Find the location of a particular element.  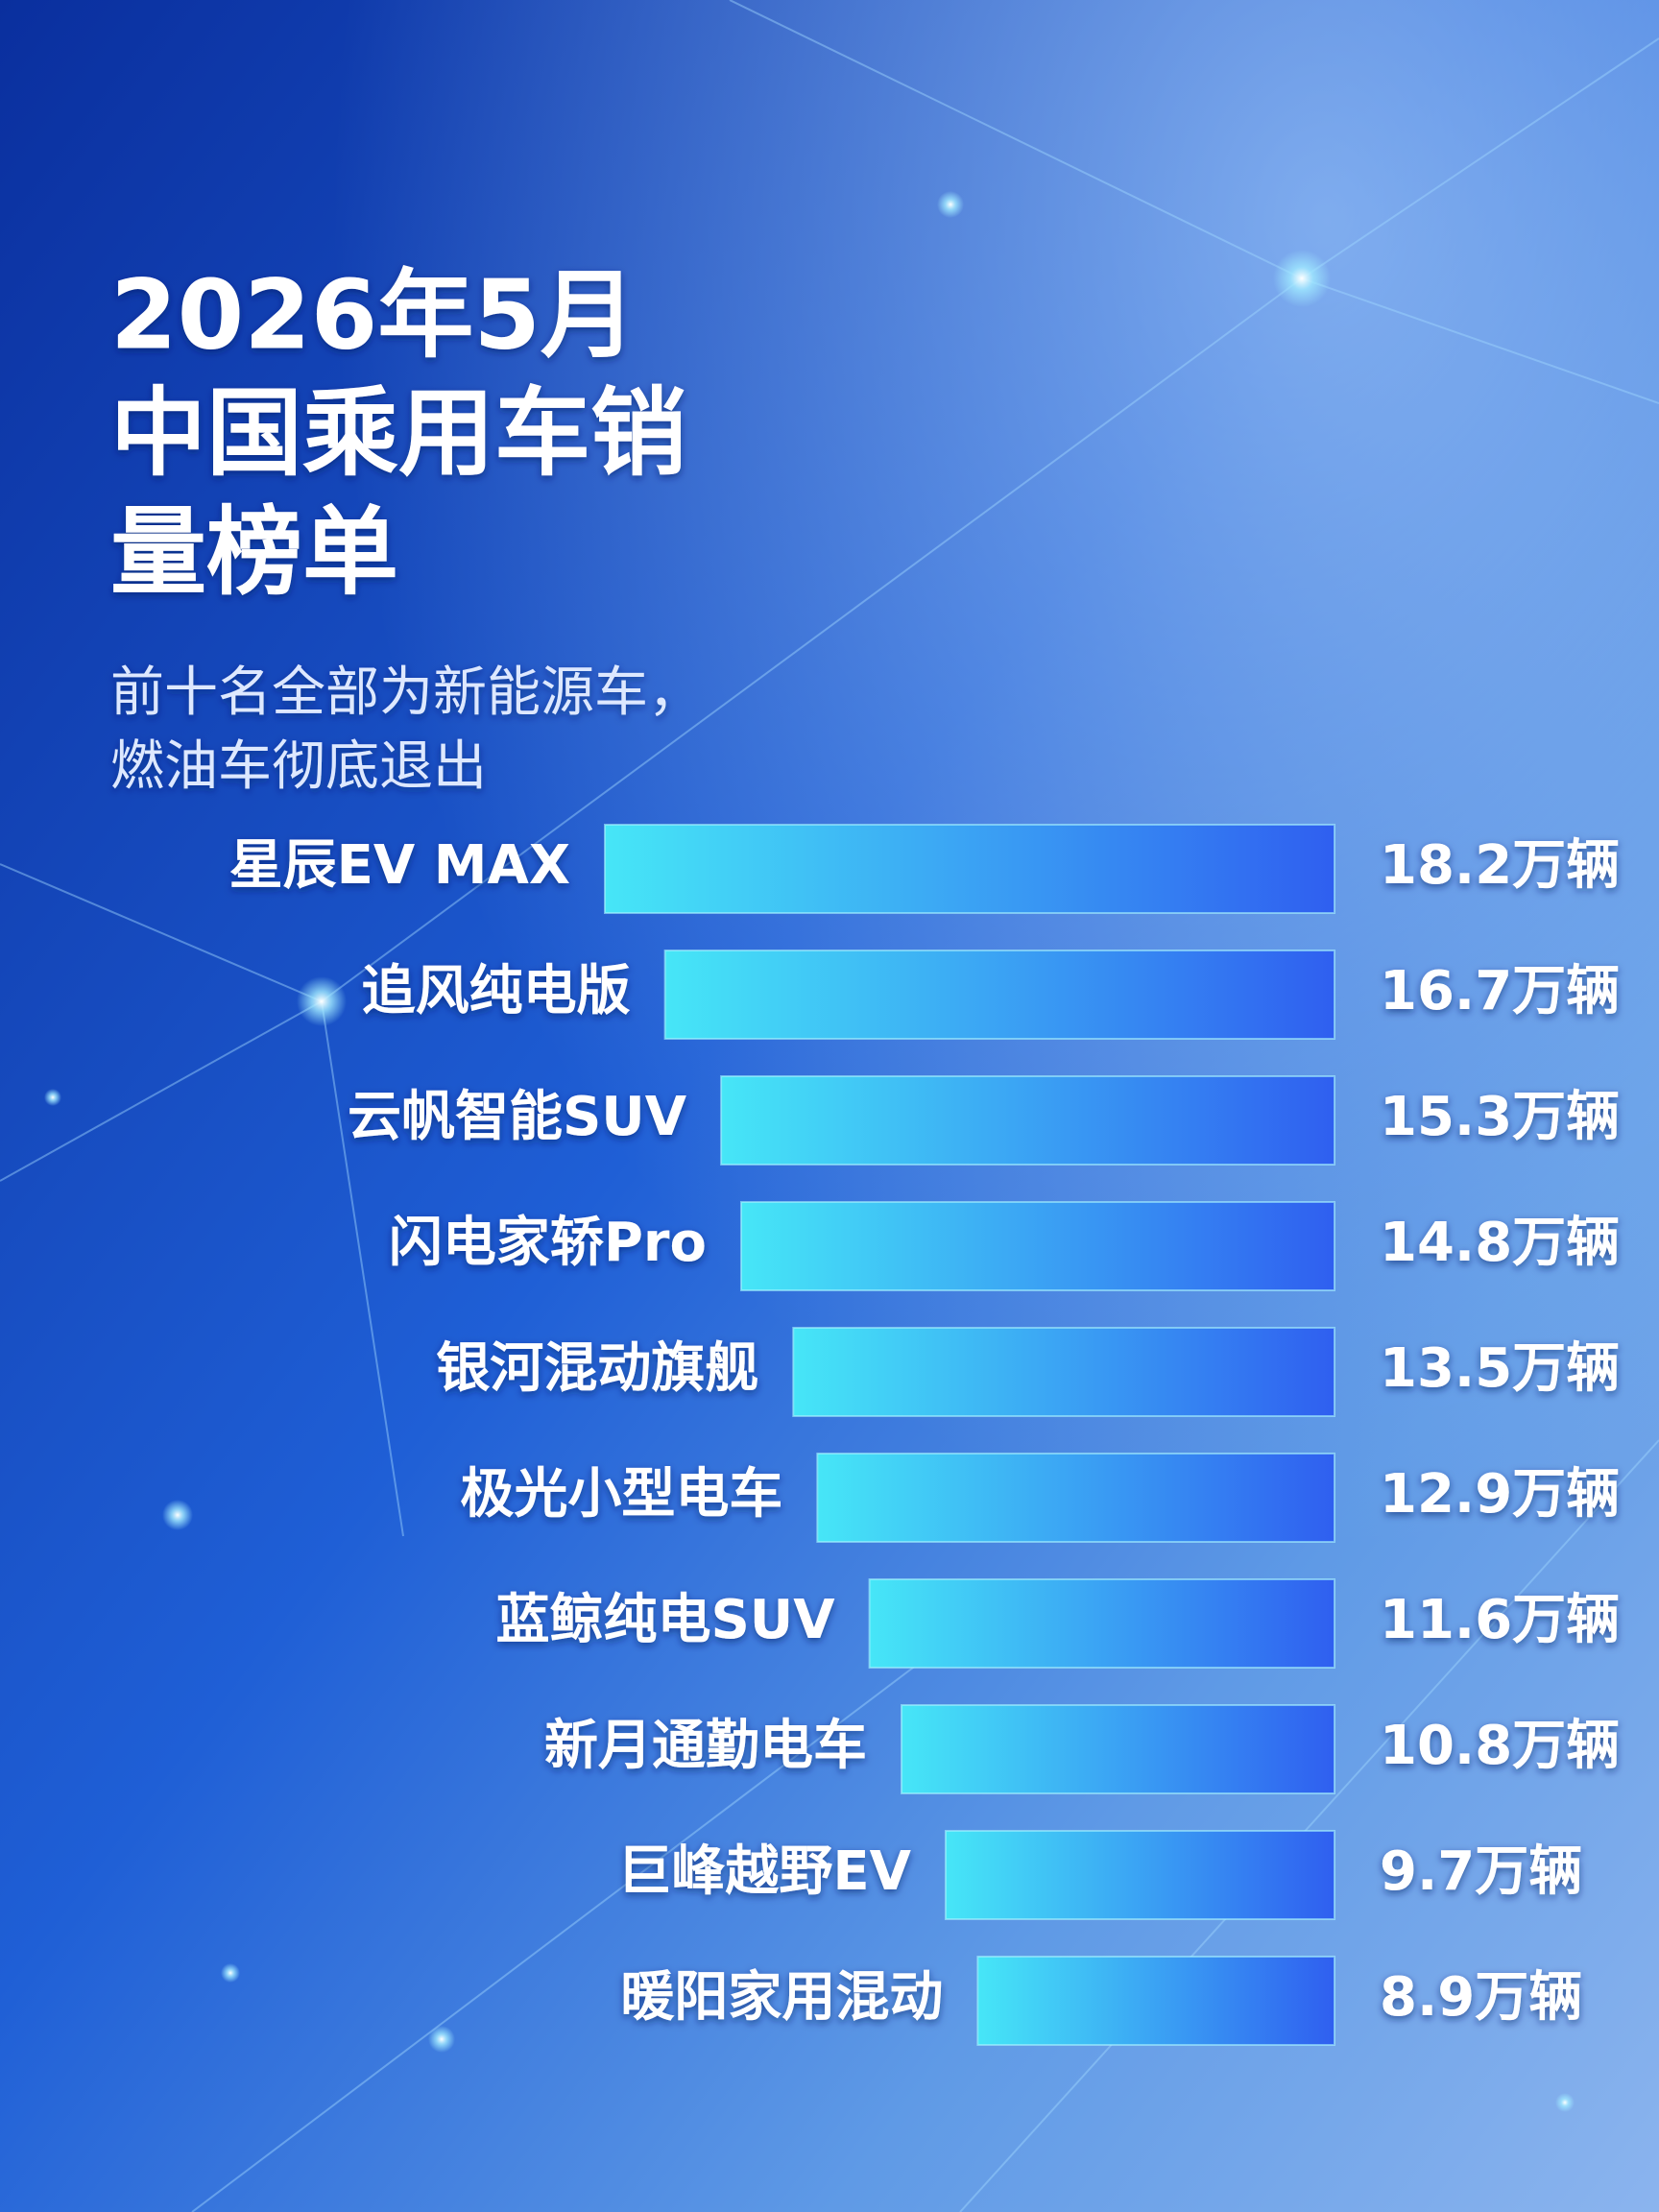

title-block: 2026年5月 中国乘用车销 量榜单 is located at coordinates (398, 433).